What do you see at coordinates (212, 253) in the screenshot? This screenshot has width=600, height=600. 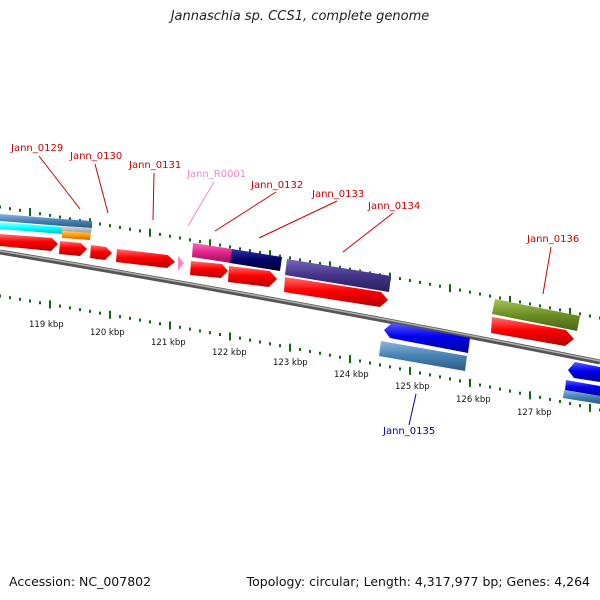 I see `gene-magenta-block` at bounding box center [212, 253].